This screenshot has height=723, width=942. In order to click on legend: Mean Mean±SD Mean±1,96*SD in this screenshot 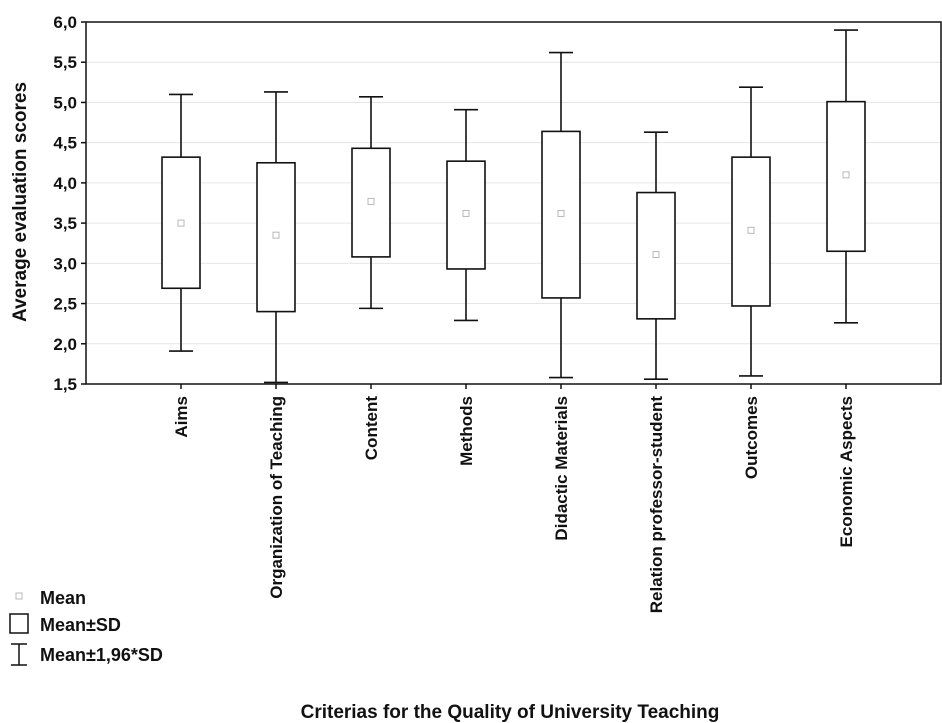, I will do `click(86, 627)`.